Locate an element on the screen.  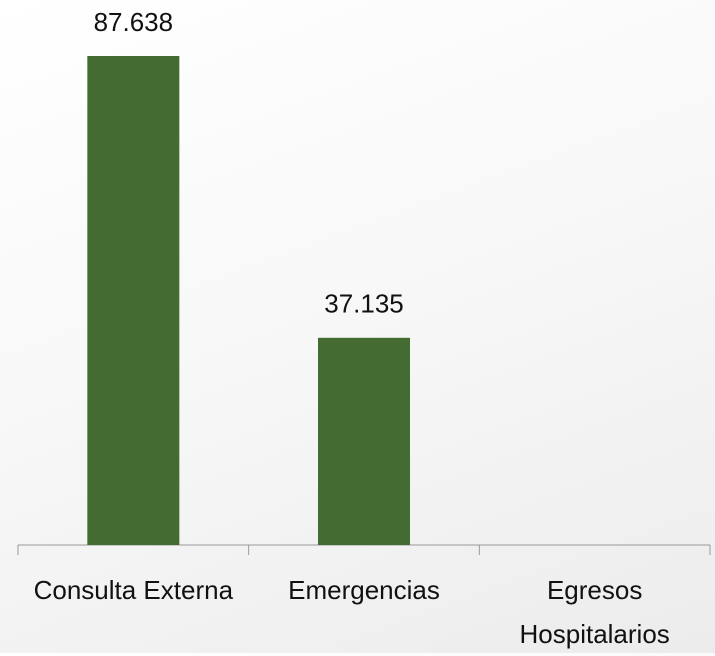
x-tick-label: Emergencias is located at coordinates (364, 590).